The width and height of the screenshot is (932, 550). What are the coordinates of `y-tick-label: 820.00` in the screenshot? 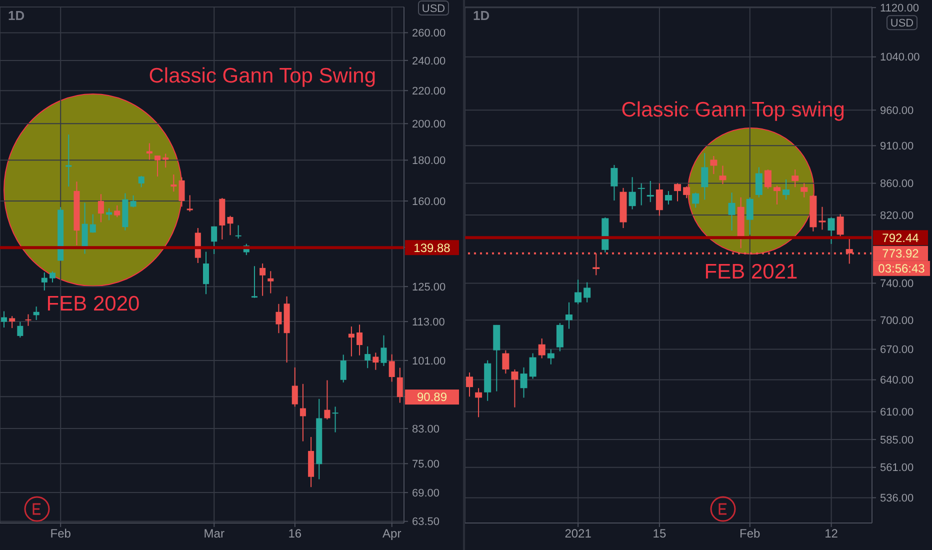 It's located at (897, 216).